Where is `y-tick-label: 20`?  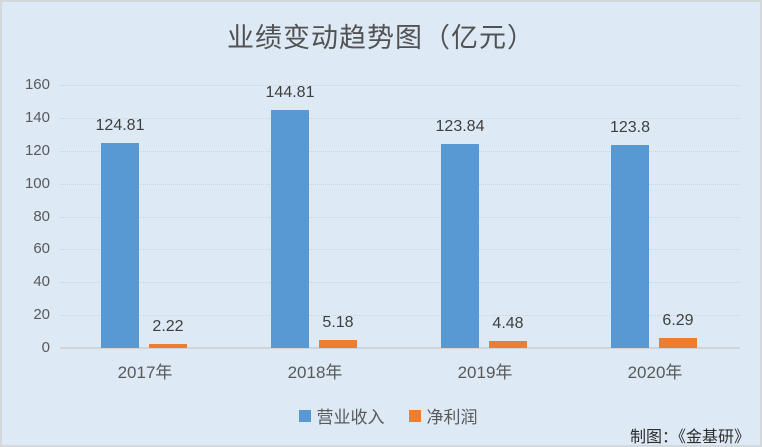
y-tick-label: 20 is located at coordinates (41, 315).